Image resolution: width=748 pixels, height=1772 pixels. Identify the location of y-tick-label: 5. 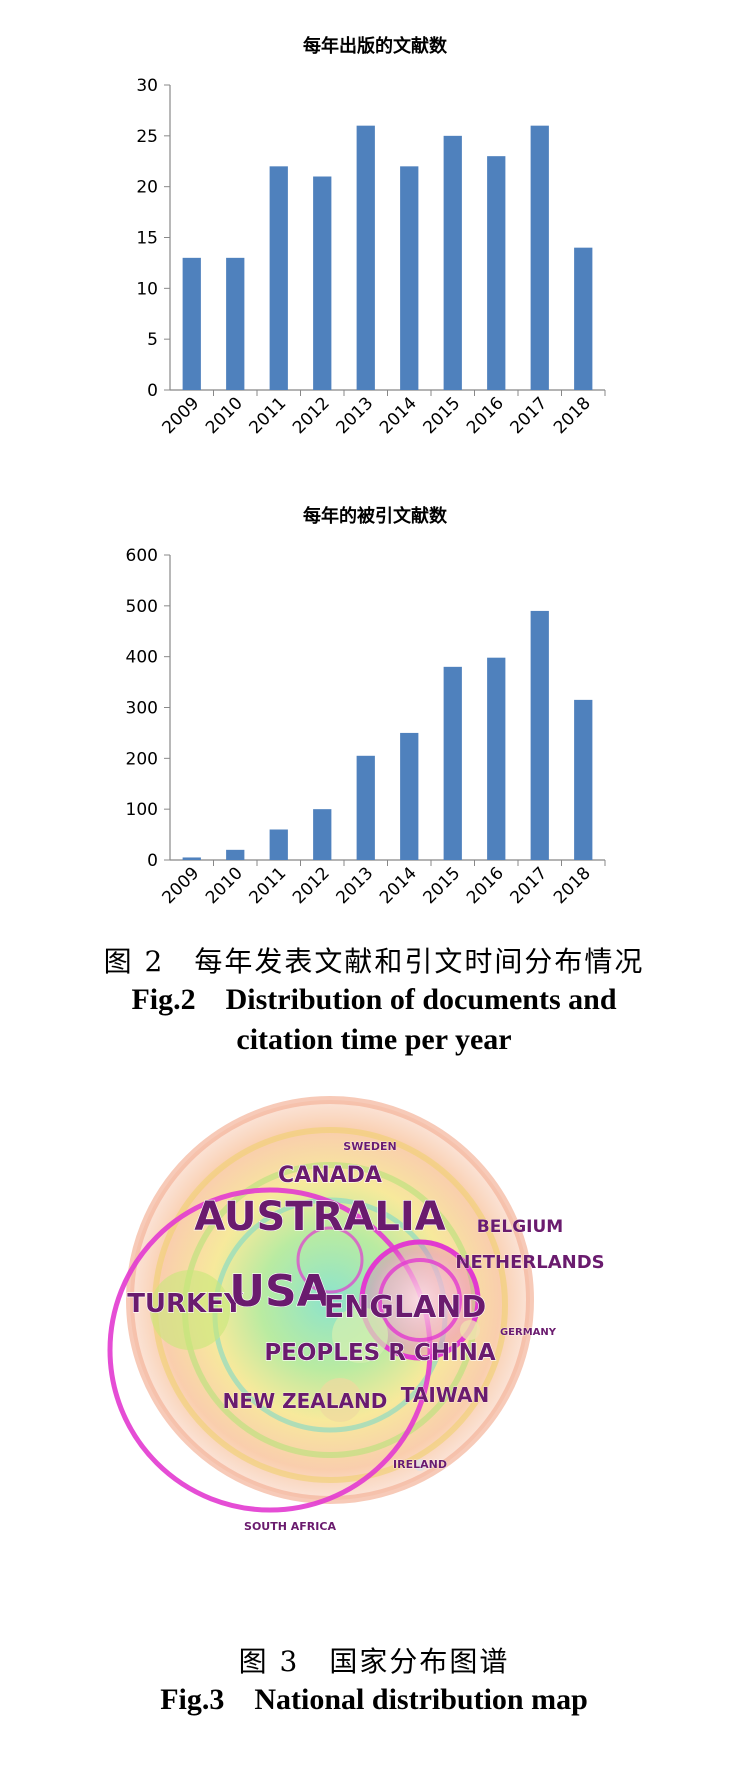
(152, 340).